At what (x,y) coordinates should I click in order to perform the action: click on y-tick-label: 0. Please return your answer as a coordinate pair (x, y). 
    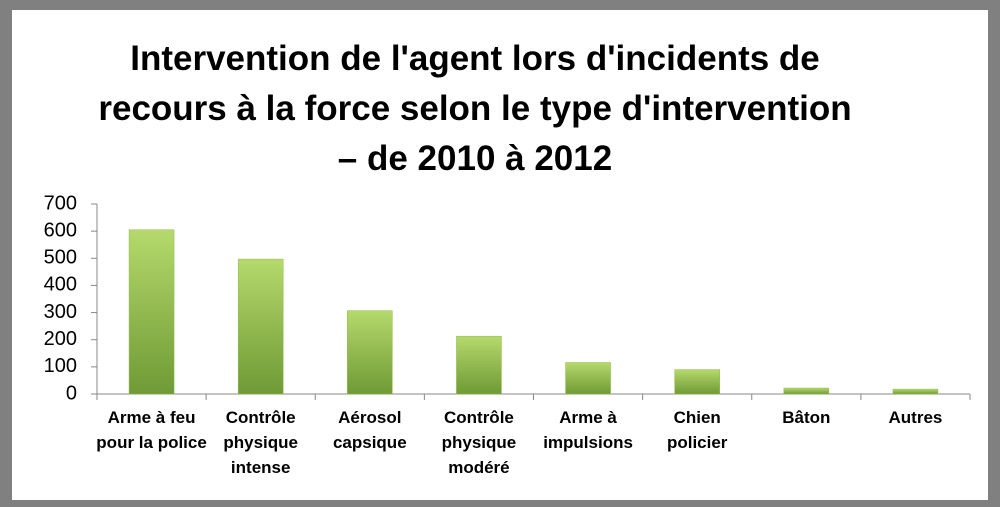
    Looking at the image, I should click on (71, 393).